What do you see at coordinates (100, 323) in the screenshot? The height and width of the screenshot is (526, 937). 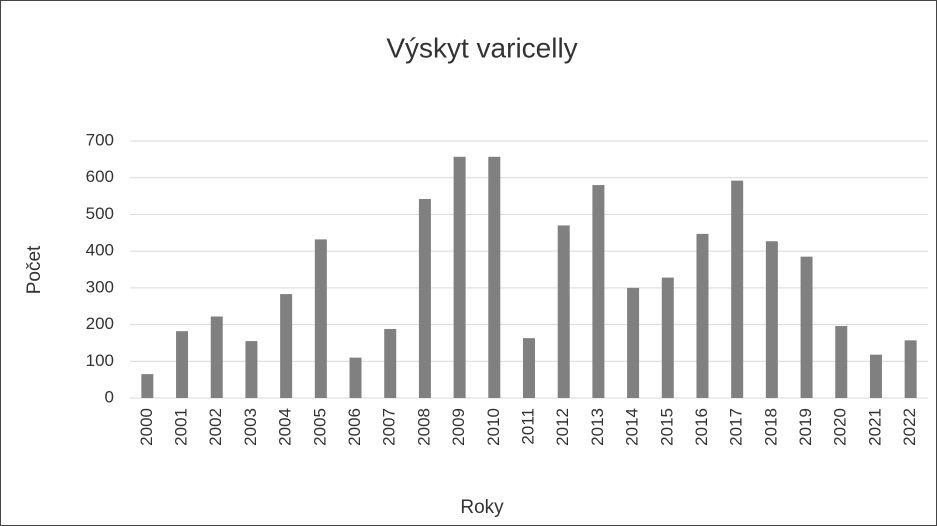 I see `y-tick-label: 200` at bounding box center [100, 323].